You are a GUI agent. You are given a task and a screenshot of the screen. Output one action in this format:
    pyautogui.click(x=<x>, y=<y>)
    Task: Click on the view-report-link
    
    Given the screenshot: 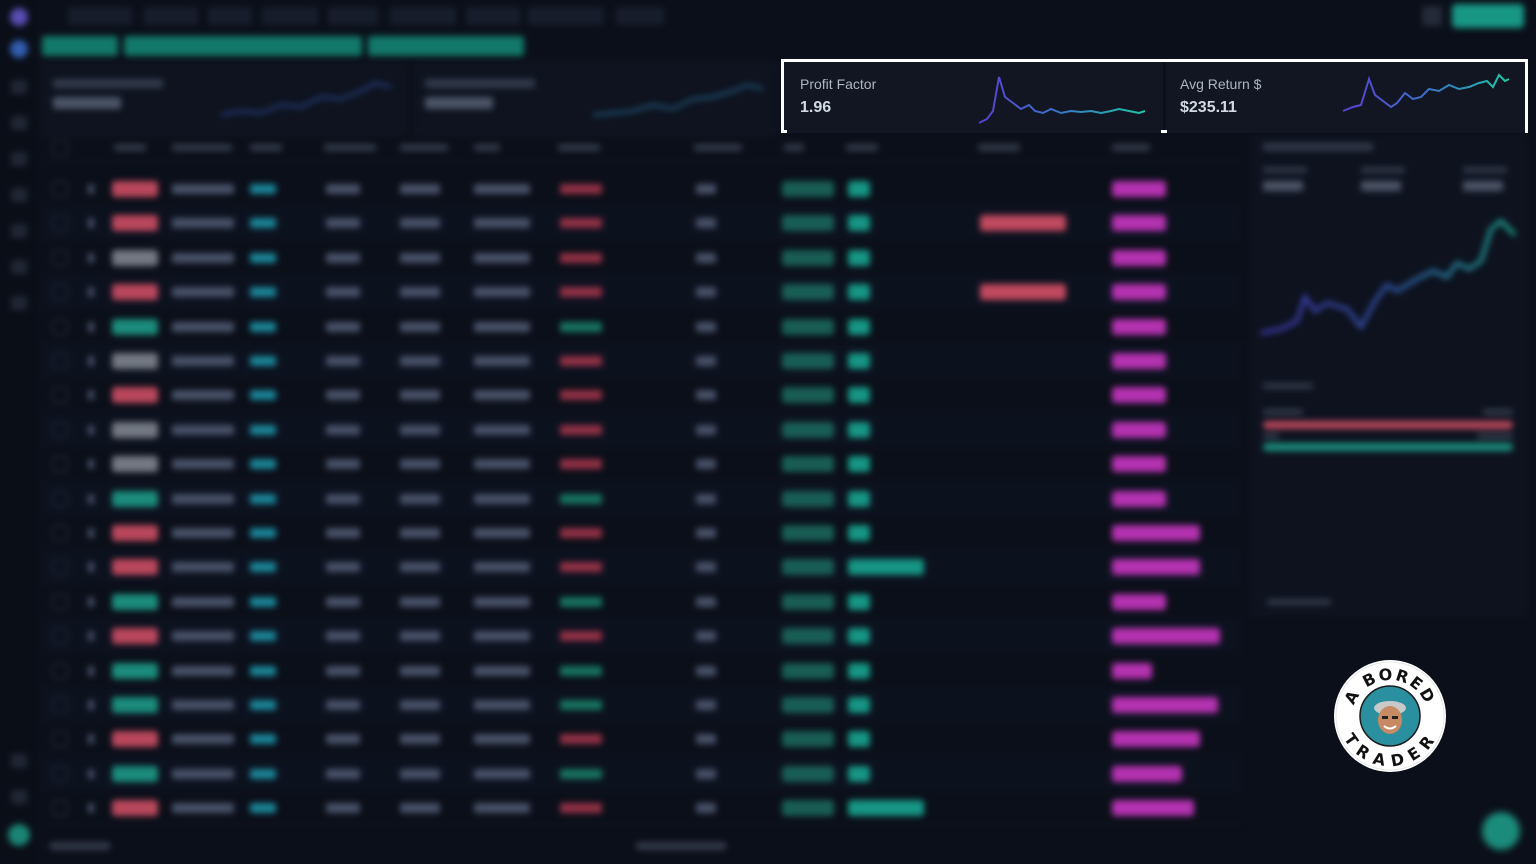 What is the action you would take?
    pyautogui.click(x=1299, y=602)
    